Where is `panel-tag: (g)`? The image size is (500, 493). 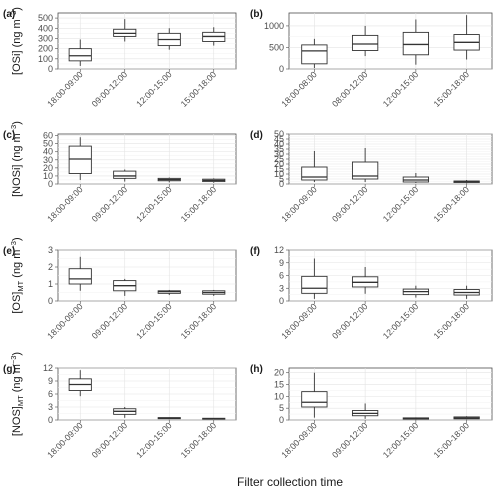
panel-tag: (g) is located at coordinates (9, 369).